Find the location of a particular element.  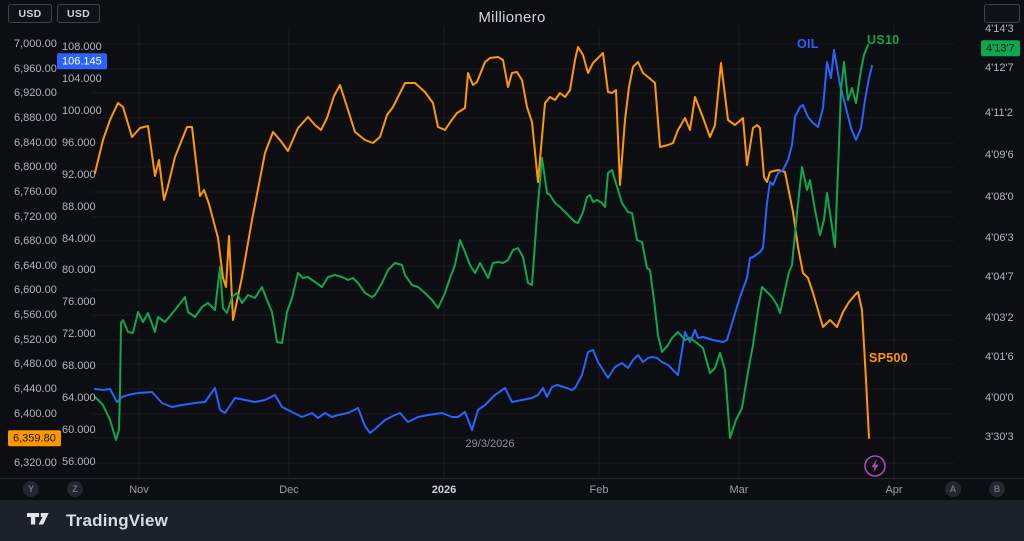

time-tick-feb: Feb is located at coordinates (599, 490).